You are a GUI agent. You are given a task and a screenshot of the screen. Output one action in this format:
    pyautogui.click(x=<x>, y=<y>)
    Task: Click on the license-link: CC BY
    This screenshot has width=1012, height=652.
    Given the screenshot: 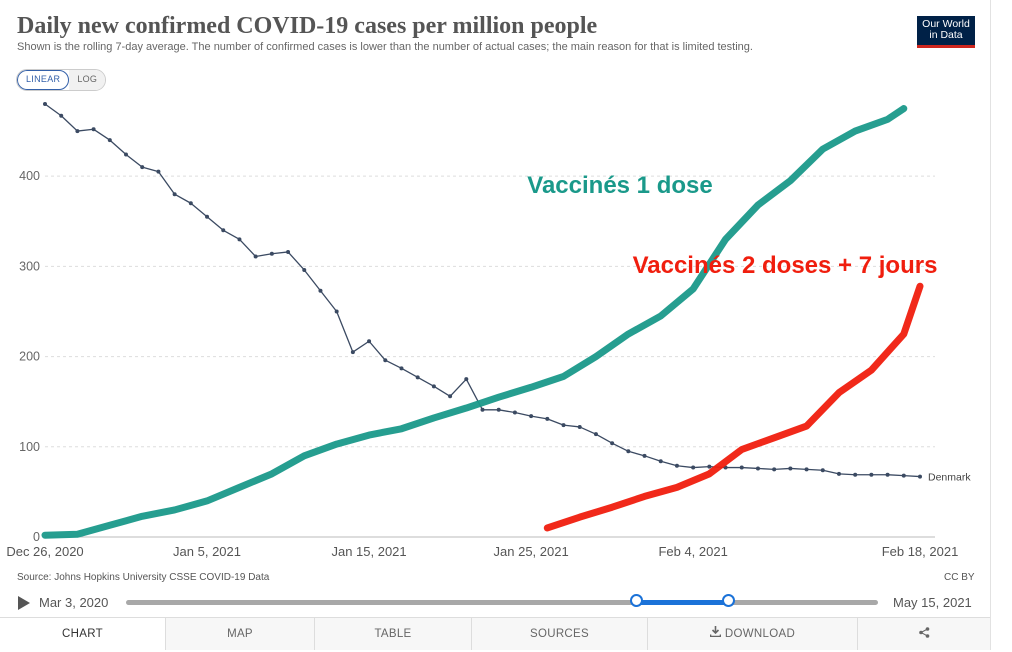 What is the action you would take?
    pyautogui.click(x=959, y=577)
    